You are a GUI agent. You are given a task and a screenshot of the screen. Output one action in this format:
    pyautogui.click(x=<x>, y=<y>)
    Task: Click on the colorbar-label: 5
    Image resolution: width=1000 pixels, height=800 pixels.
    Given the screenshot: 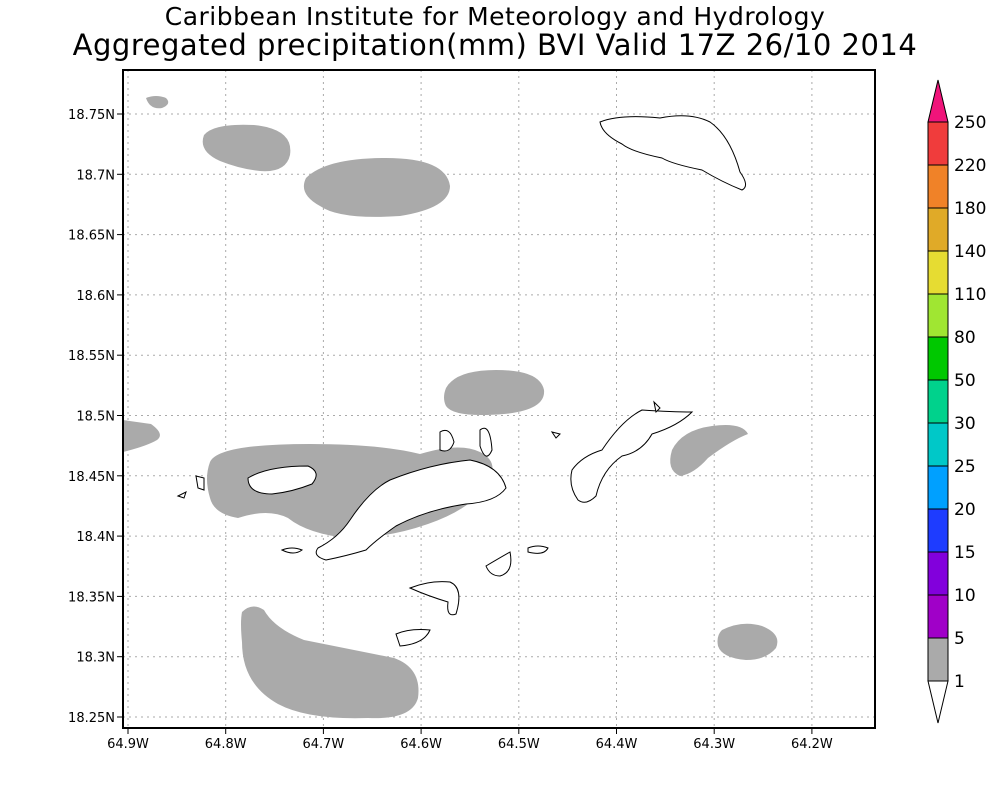 What is the action you would take?
    pyautogui.click(x=959, y=639)
    